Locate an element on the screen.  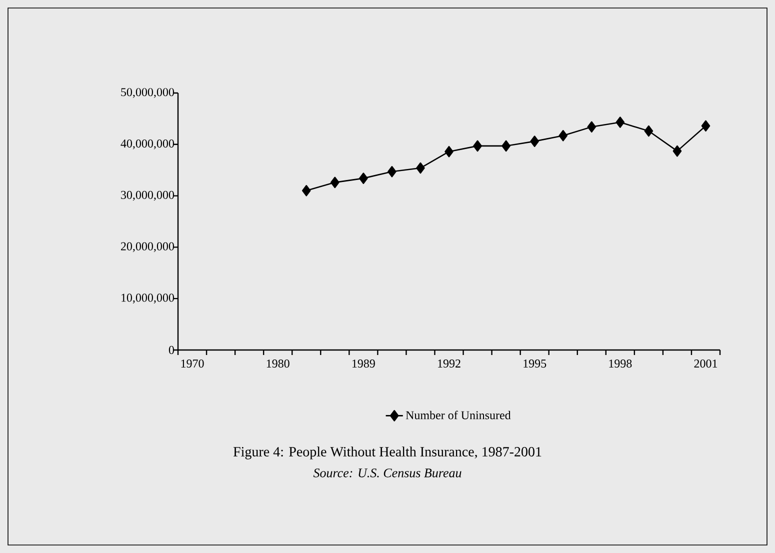
x-tick-label: 1995 is located at coordinates (535, 364).